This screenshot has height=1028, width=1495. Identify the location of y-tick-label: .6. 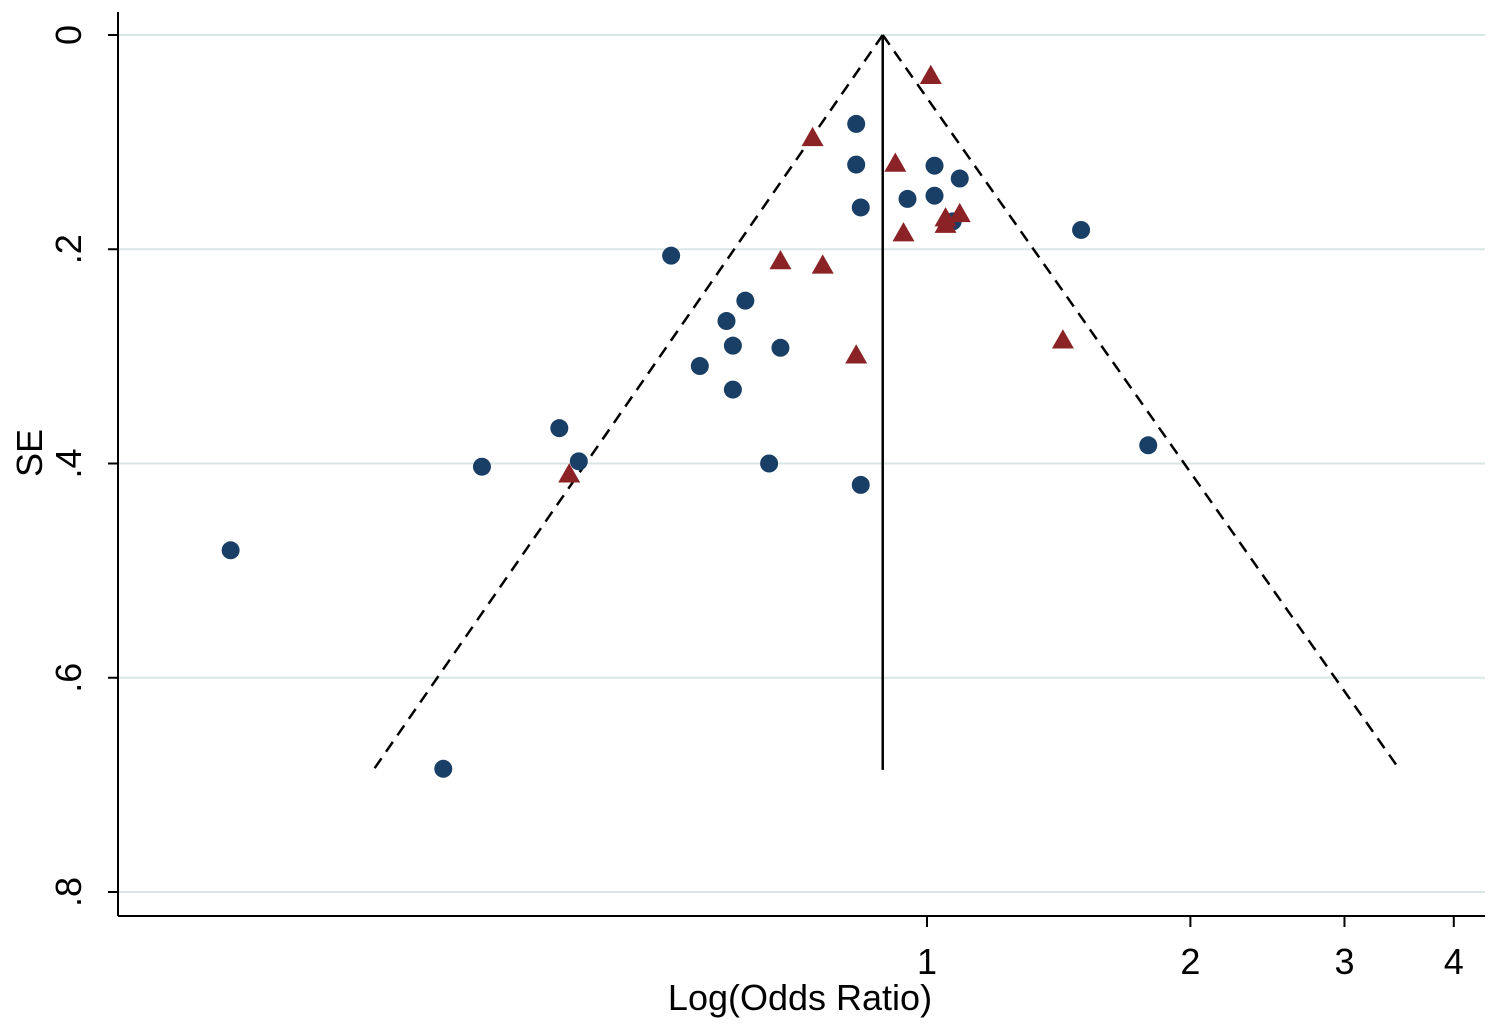
(68, 678).